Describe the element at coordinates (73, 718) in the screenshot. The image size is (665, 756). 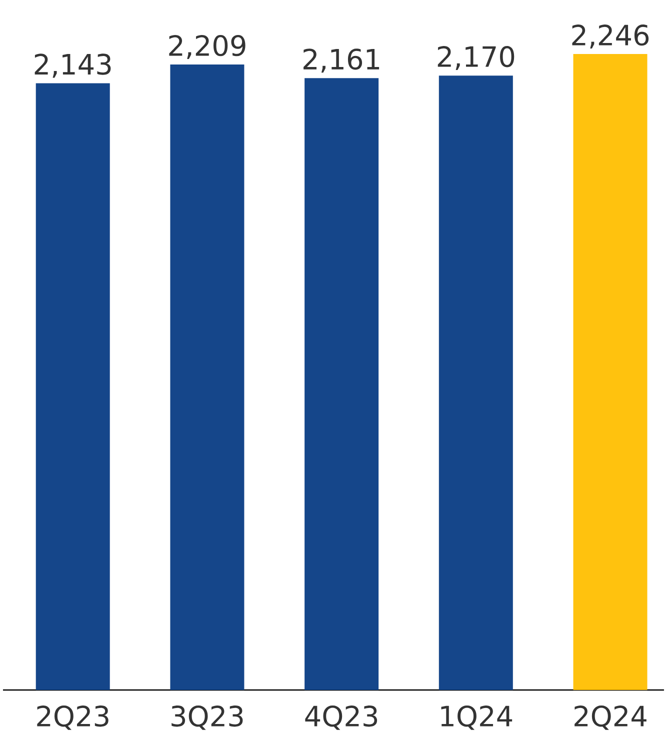
I see `x-tick-label: 2Q23` at that location.